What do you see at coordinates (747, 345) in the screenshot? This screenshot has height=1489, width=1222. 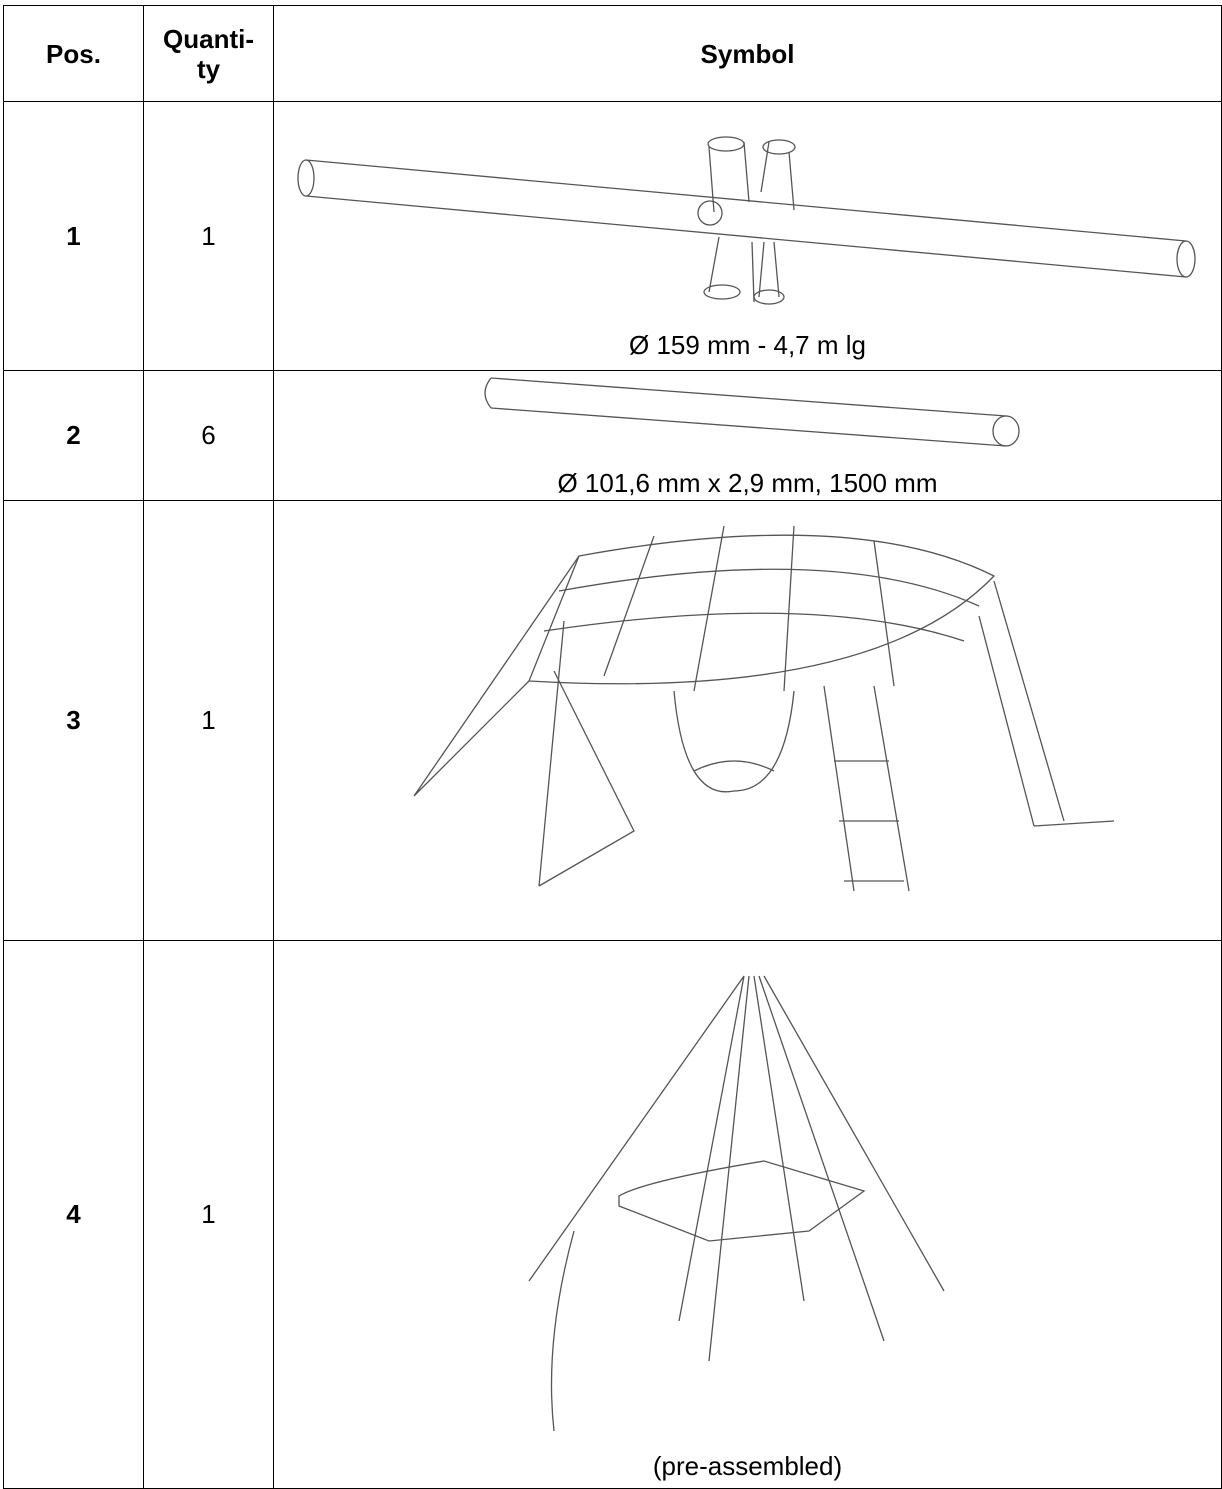 I see `caption: Ø 159 mm - 4,7 m lg` at bounding box center [747, 345].